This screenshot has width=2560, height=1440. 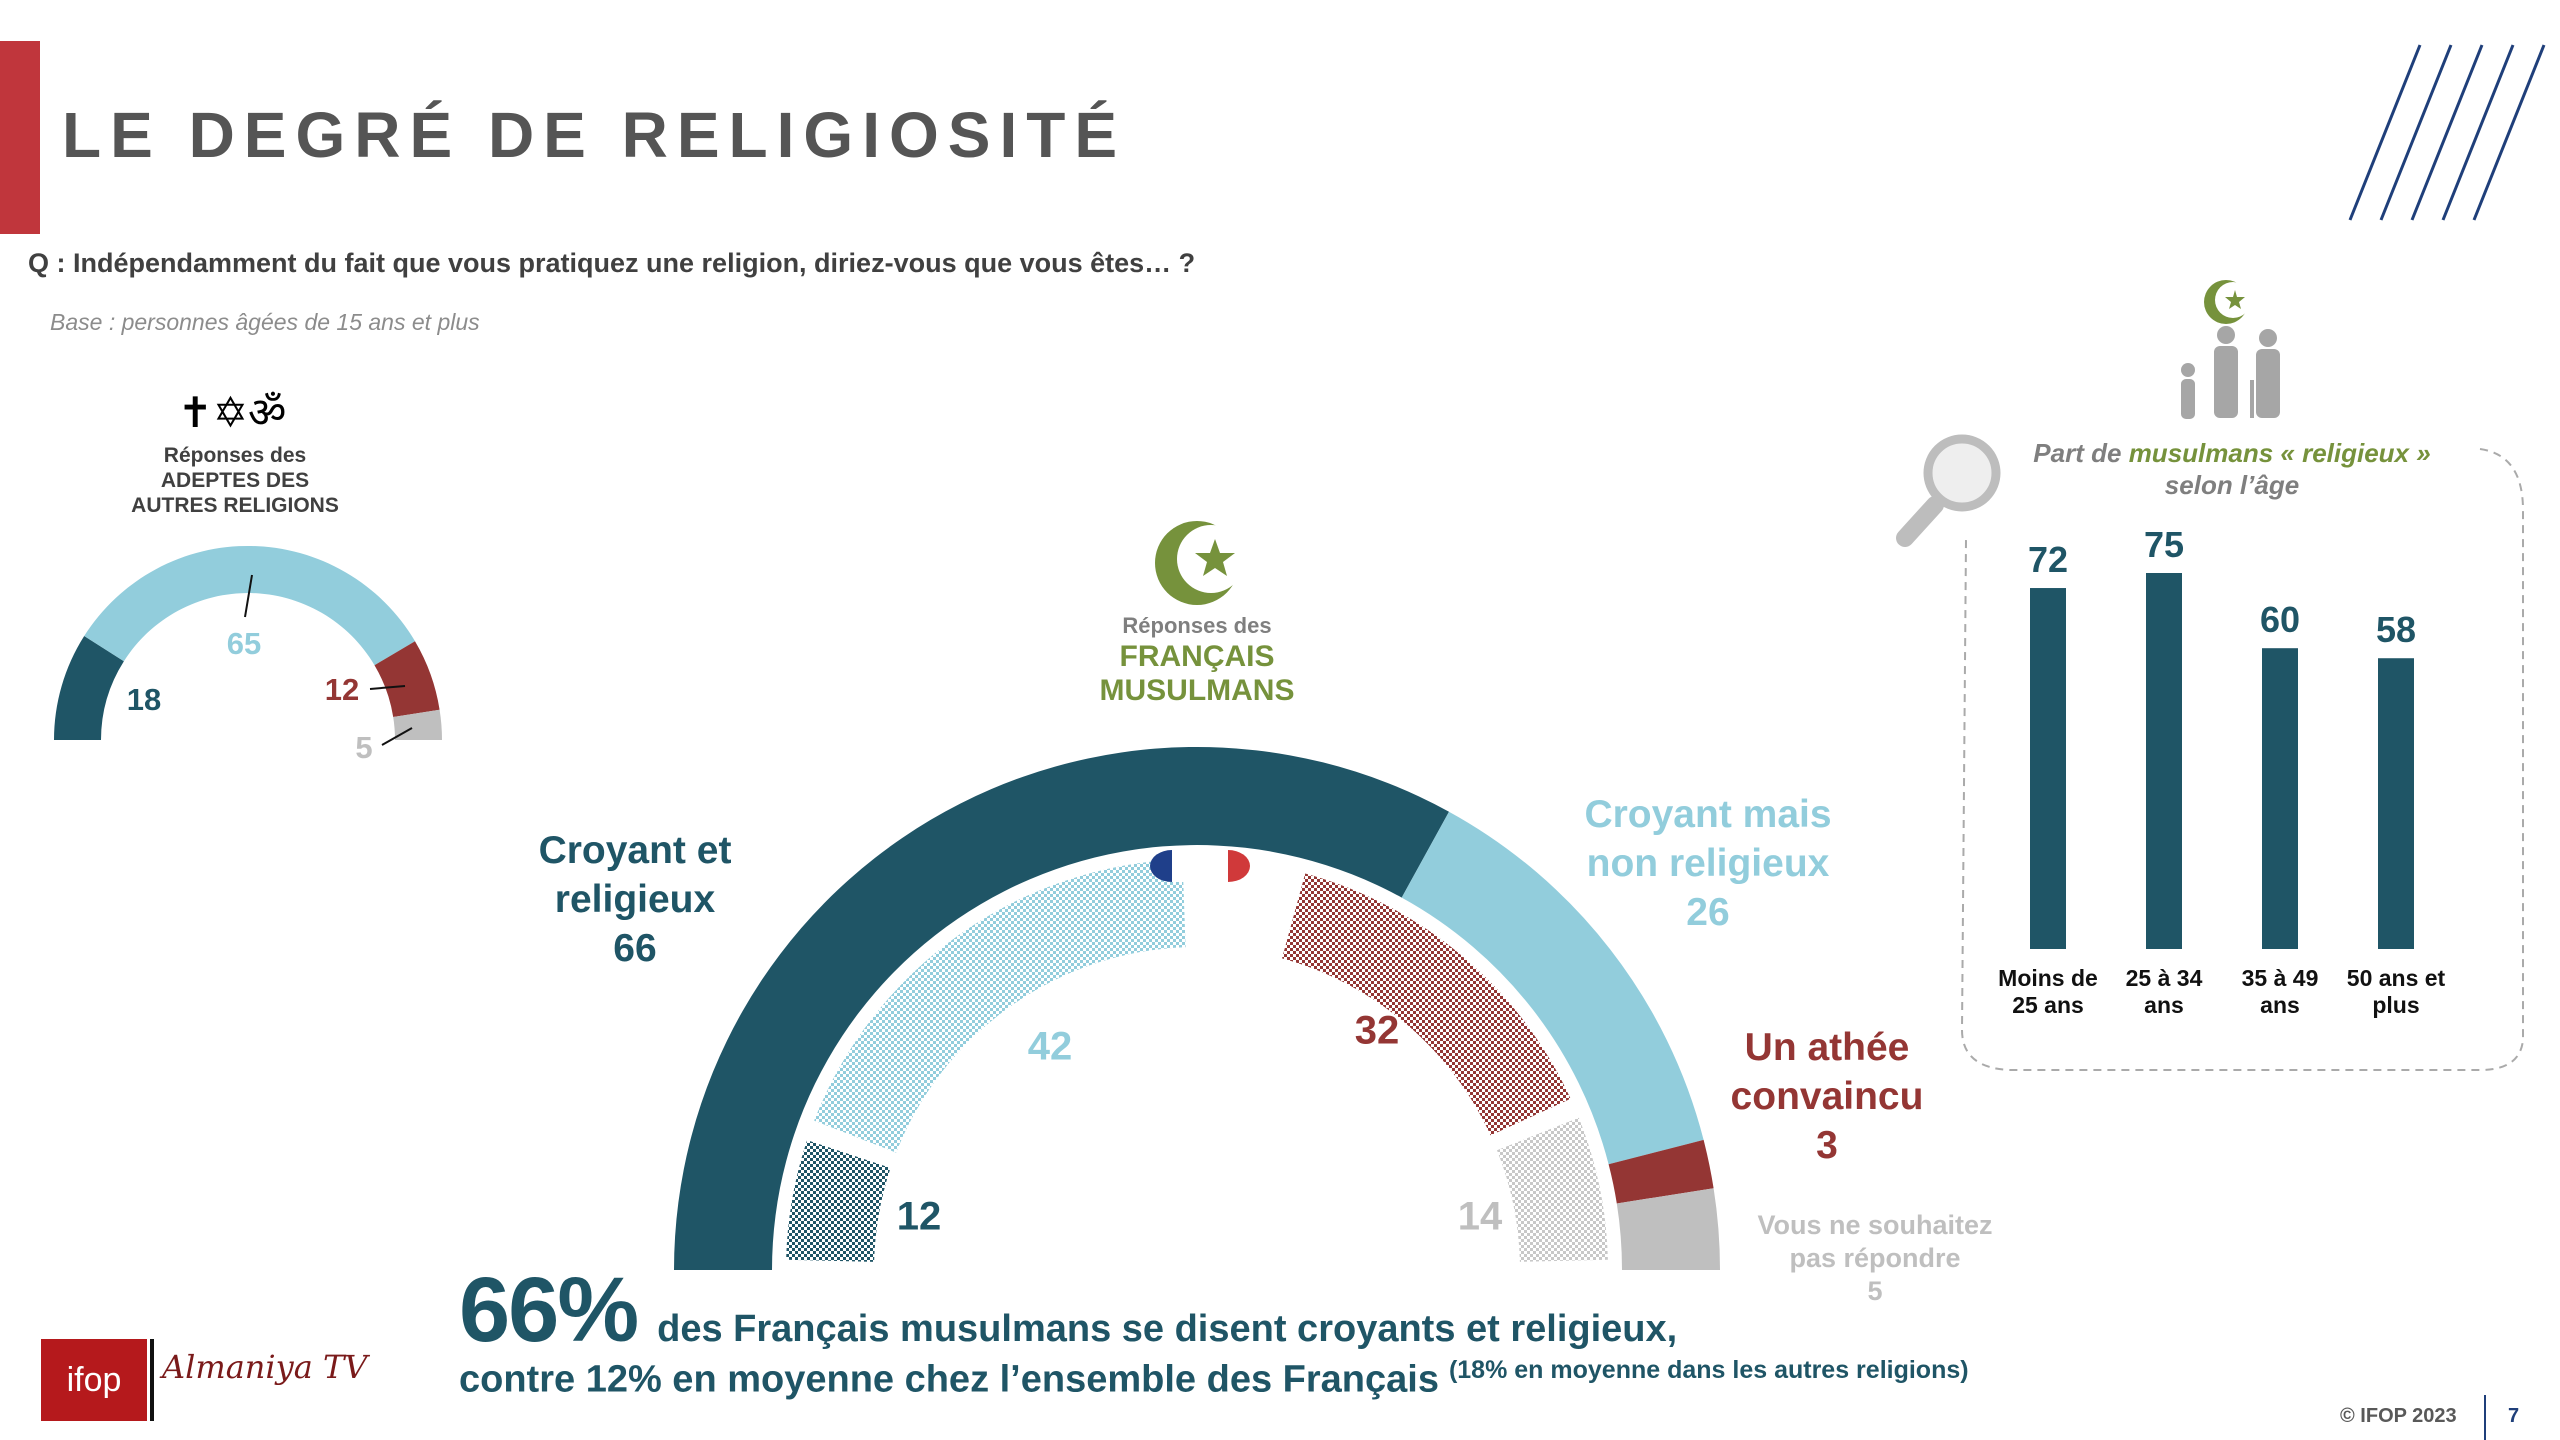 I want to click on other-religions-icons: ✝✡ॐ, so click(x=232, y=411).